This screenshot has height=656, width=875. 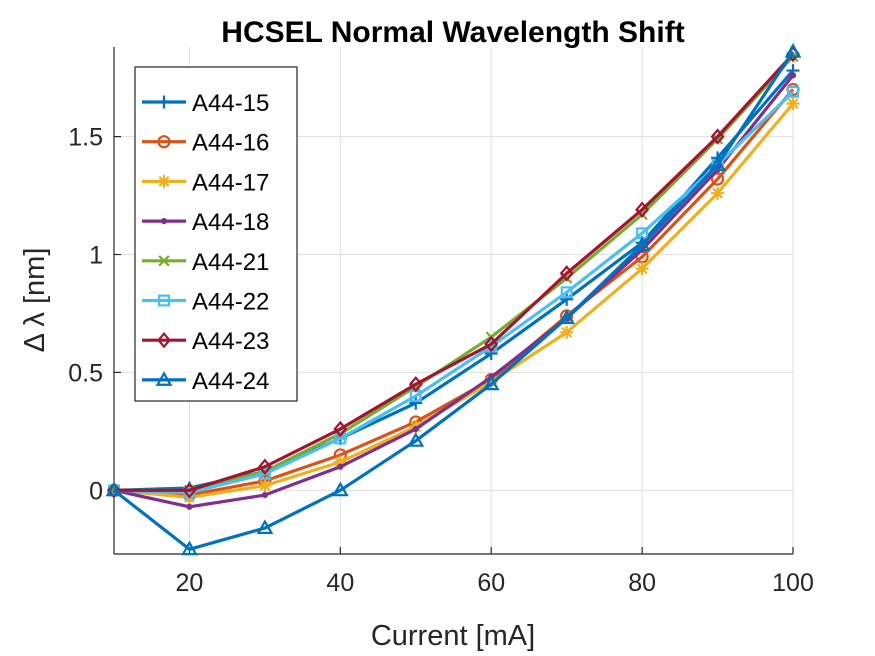 What do you see at coordinates (230, 143) in the screenshot?
I see `legend-label: A44-16` at bounding box center [230, 143].